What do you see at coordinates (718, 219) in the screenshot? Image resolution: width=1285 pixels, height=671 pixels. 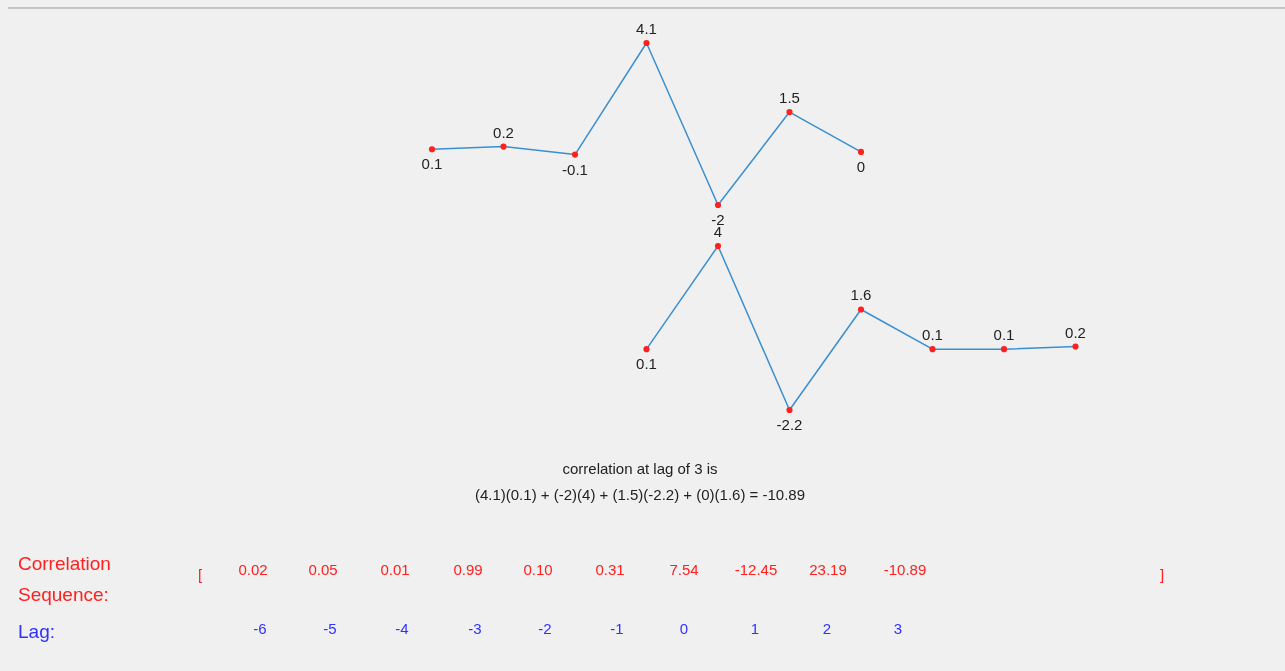 I see `data-label: -2` at bounding box center [718, 219].